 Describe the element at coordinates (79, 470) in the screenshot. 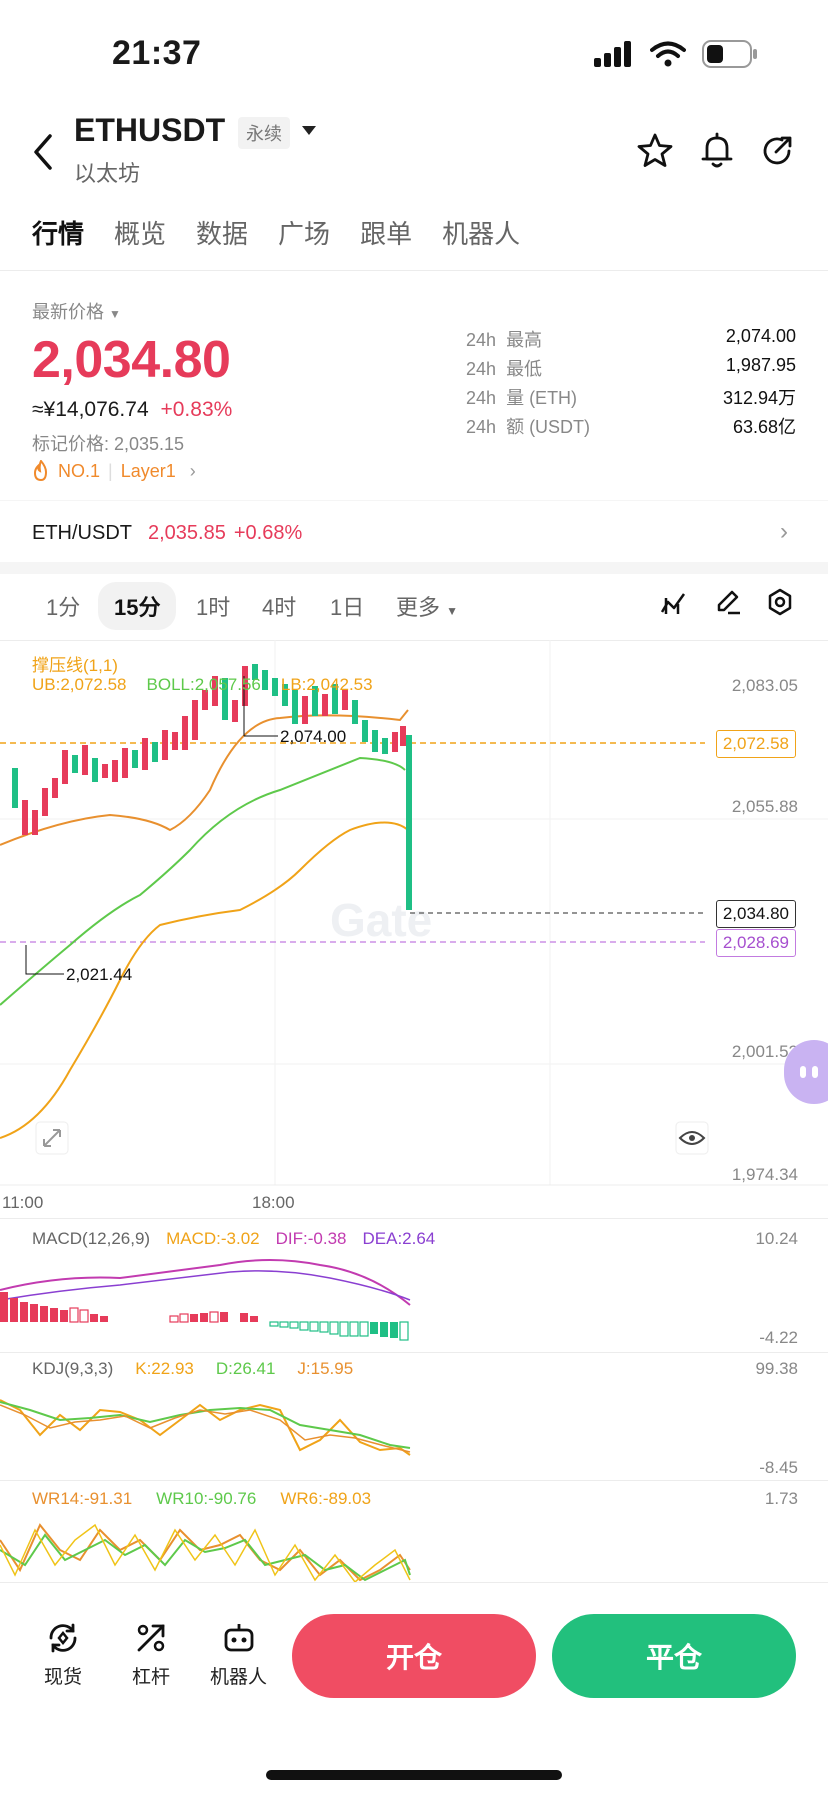

I see `rank-label: NO.1` at that location.